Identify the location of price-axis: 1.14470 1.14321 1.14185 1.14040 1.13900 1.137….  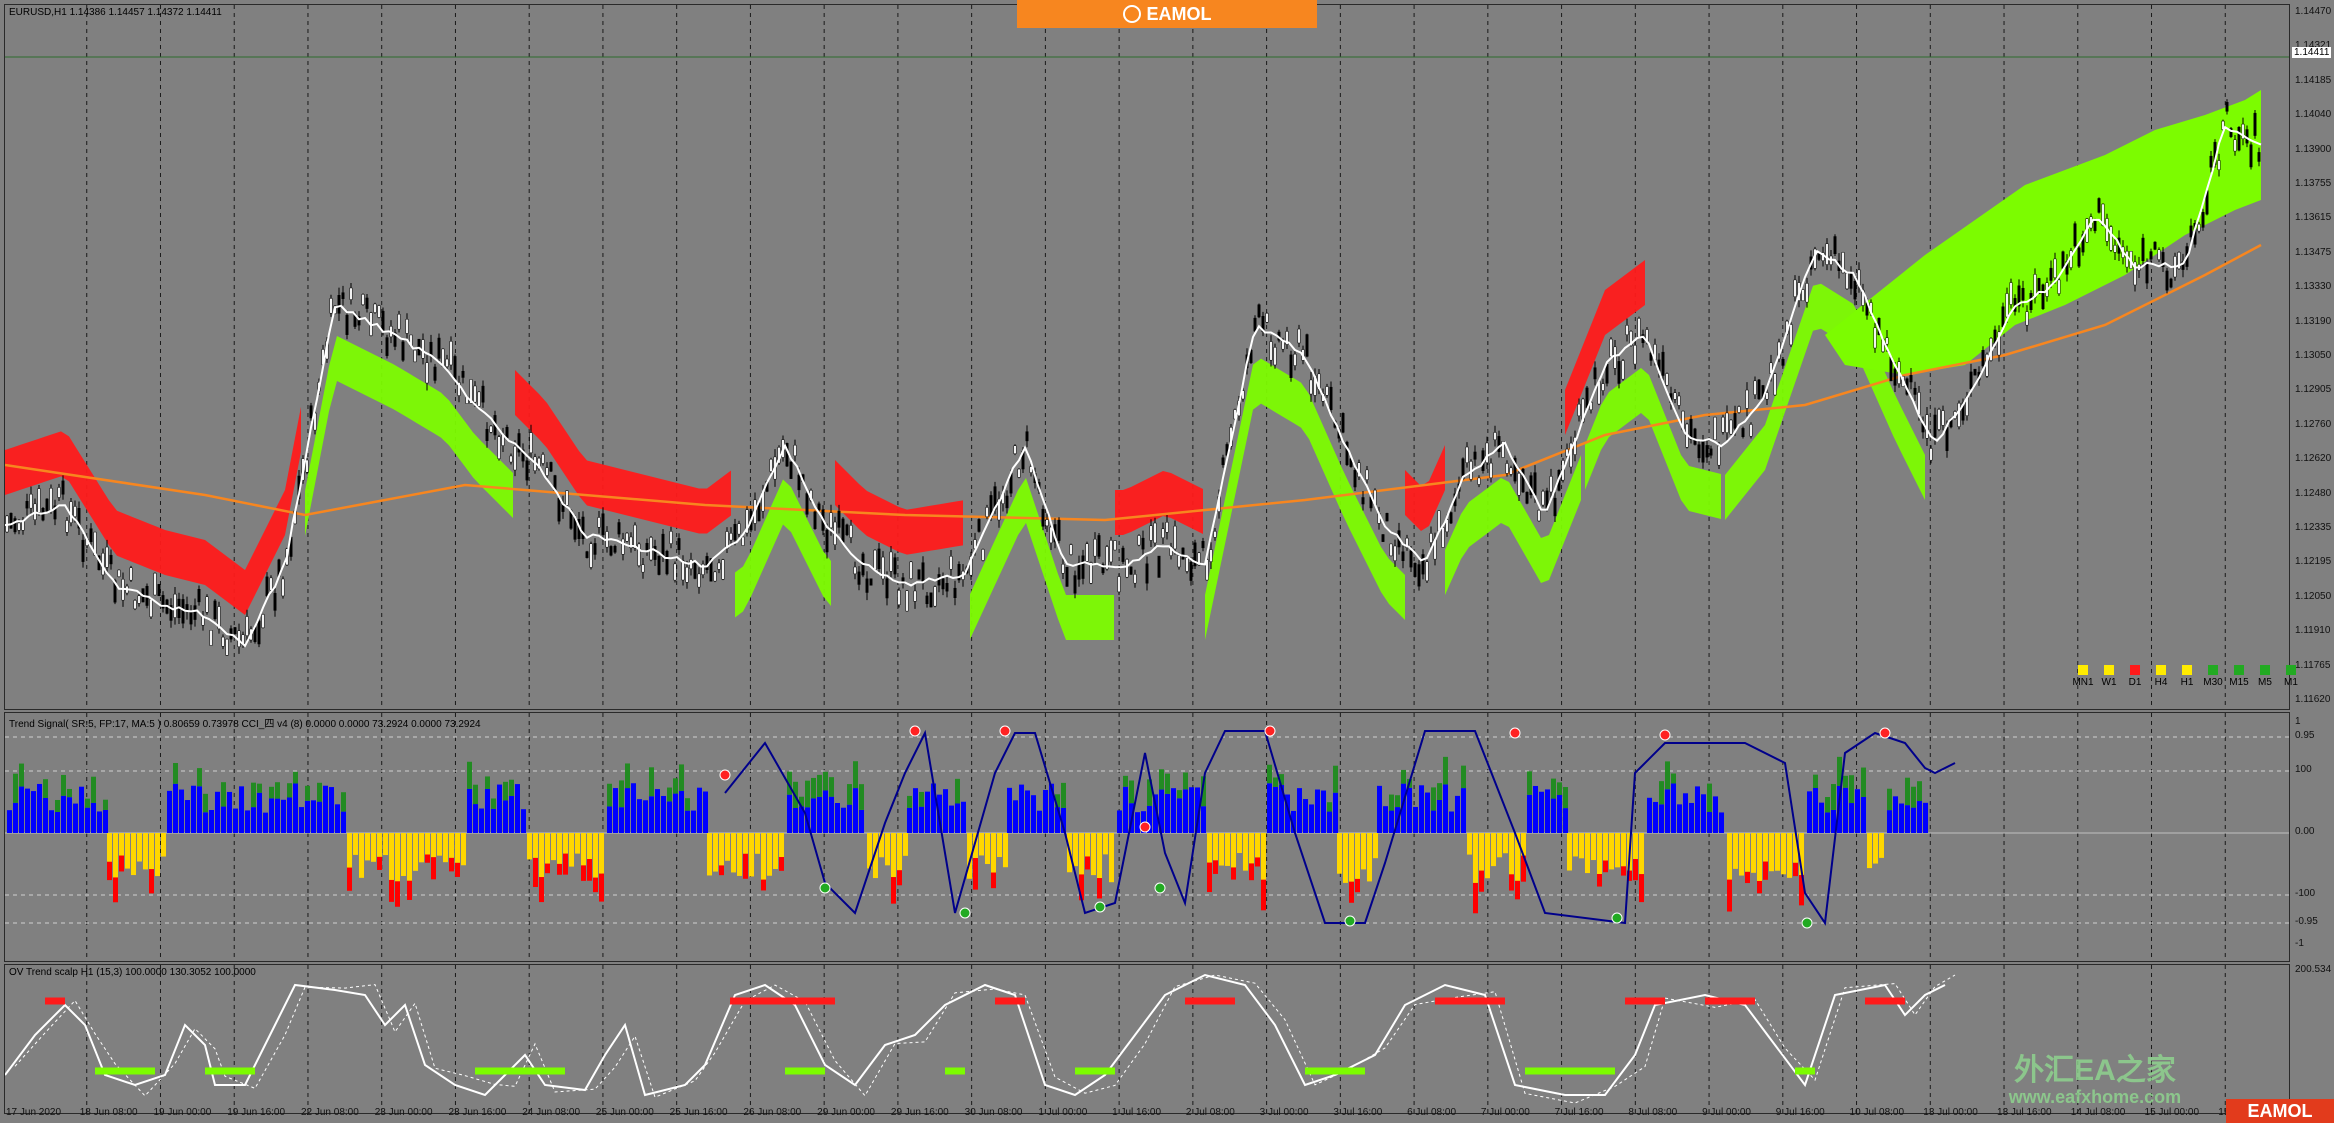
(2313, 357).